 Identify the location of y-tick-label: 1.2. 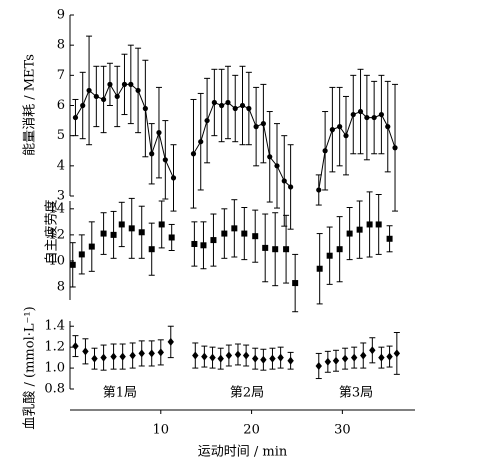
(54, 347).